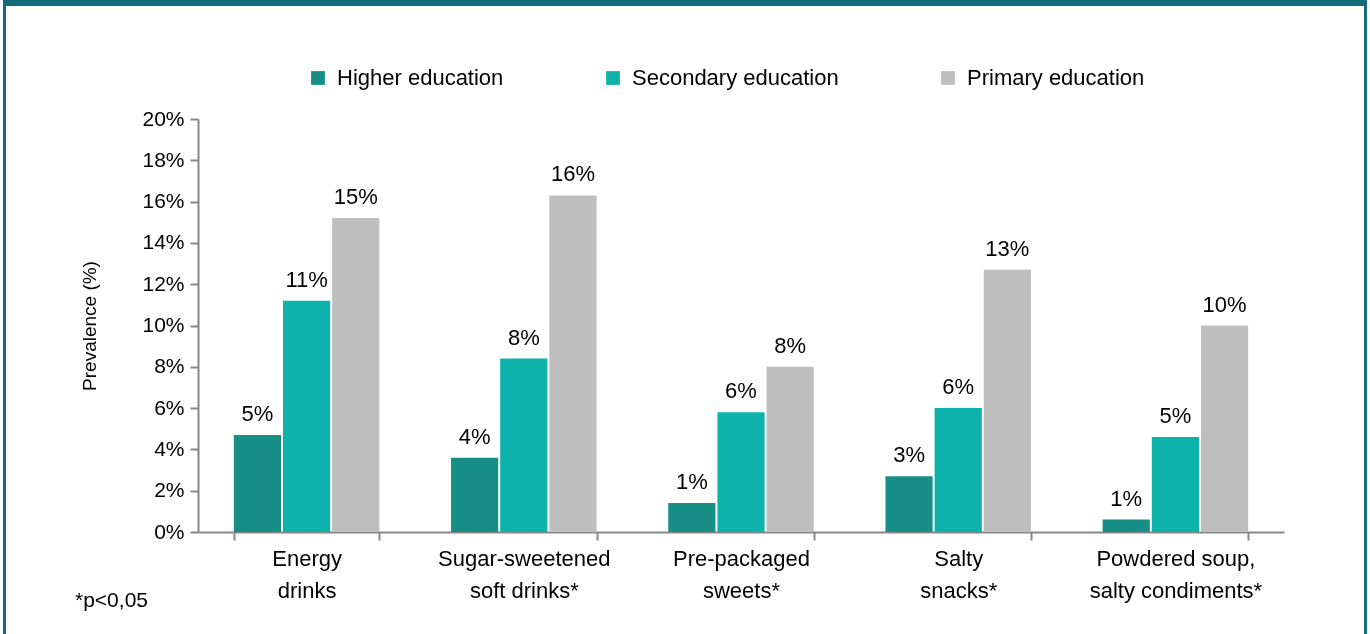 This screenshot has width=1370, height=634. I want to click on x-tick-label: Sugar-sweetened soft drinks*, so click(524, 574).